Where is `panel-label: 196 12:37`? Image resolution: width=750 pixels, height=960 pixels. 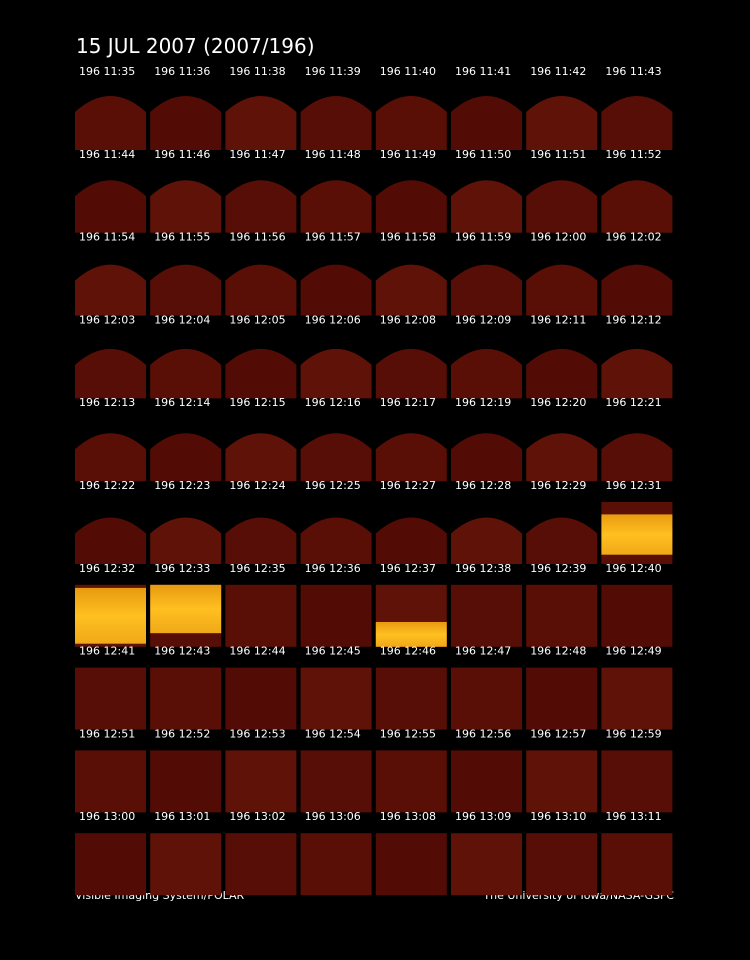
panel-label: 196 12:37 is located at coordinates (408, 568).